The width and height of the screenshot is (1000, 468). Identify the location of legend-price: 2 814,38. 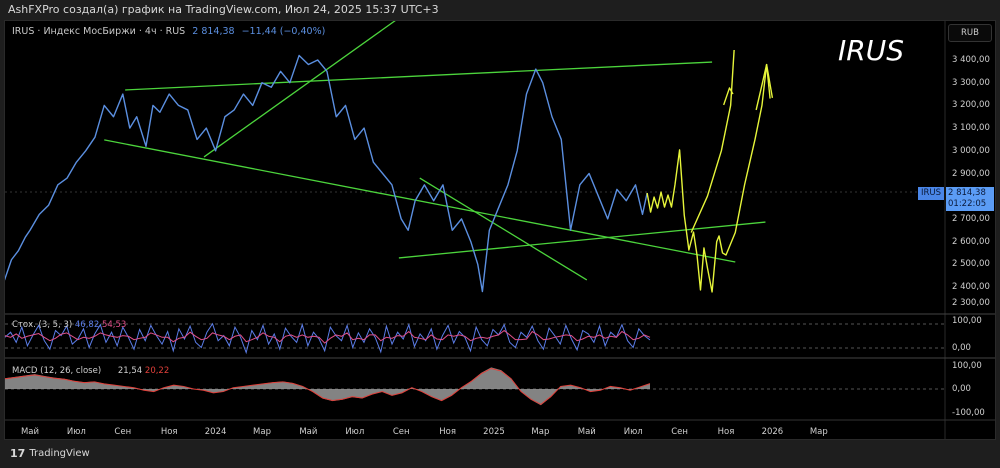
(213, 31).